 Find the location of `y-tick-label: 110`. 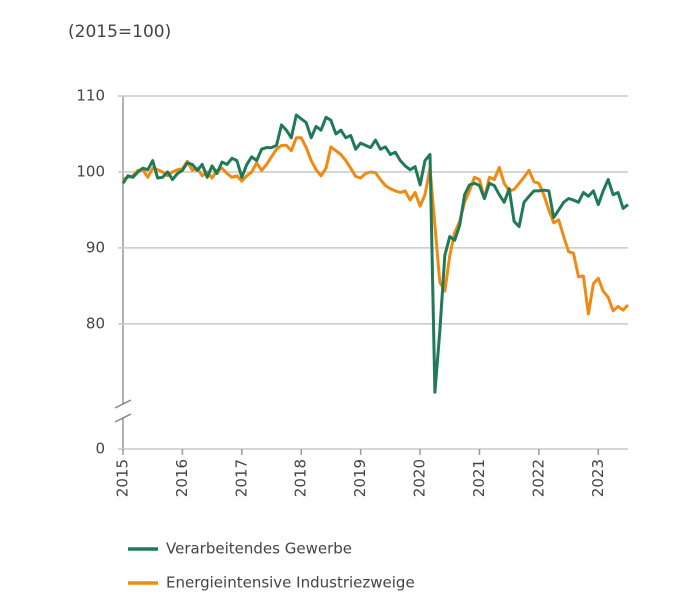

y-tick-label: 110 is located at coordinates (90, 96).